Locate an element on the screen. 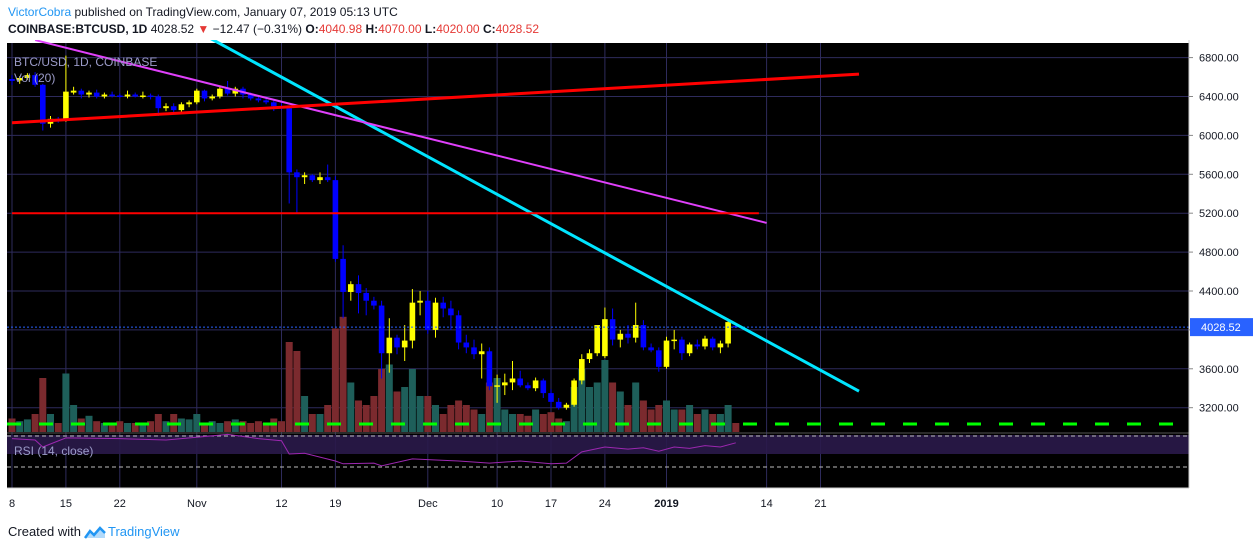 The width and height of the screenshot is (1260, 551). tradingview-brand: TradingView is located at coordinates (143, 531).